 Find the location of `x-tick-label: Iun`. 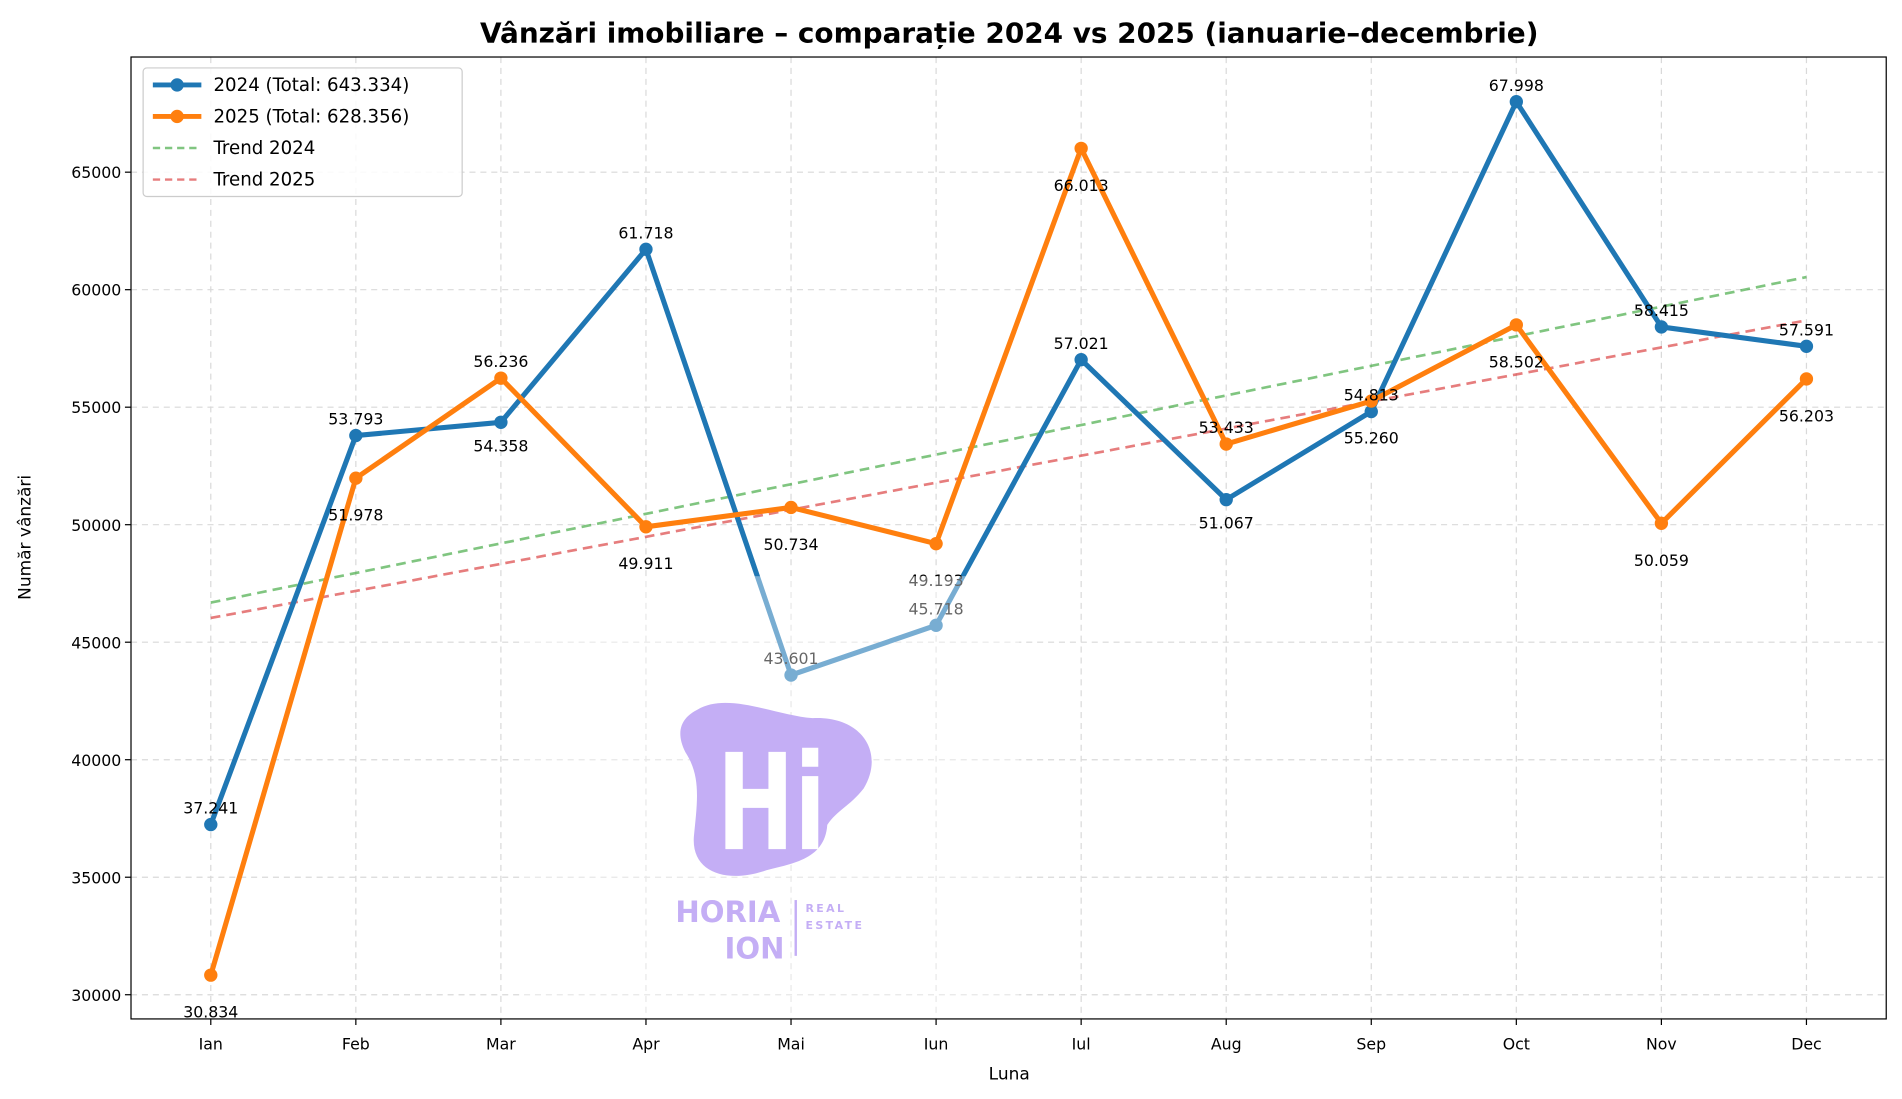

x-tick-label: Iun is located at coordinates (936, 1043).